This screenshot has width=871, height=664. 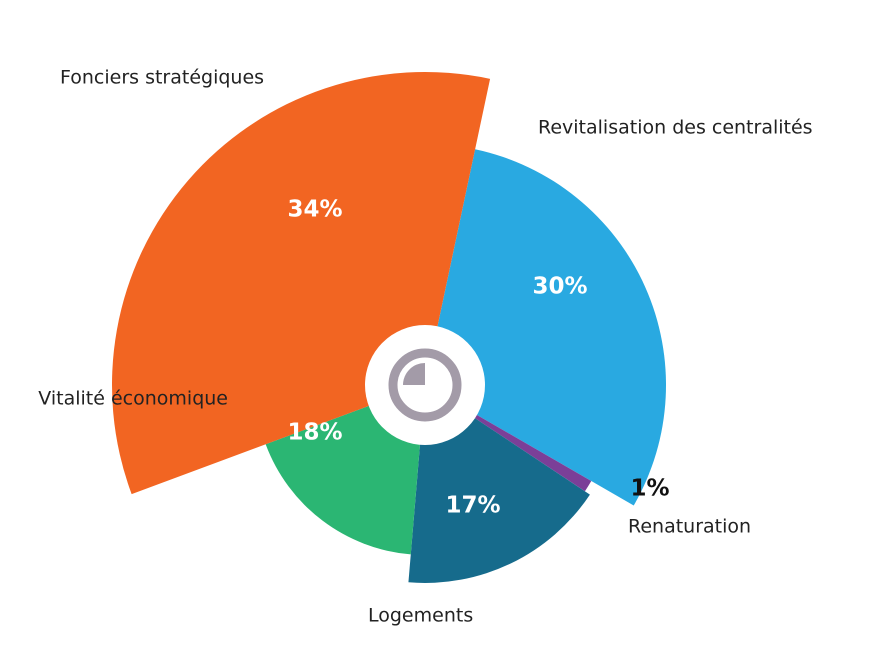 What do you see at coordinates (559, 287) in the screenshot?
I see `value-label: 30%` at bounding box center [559, 287].